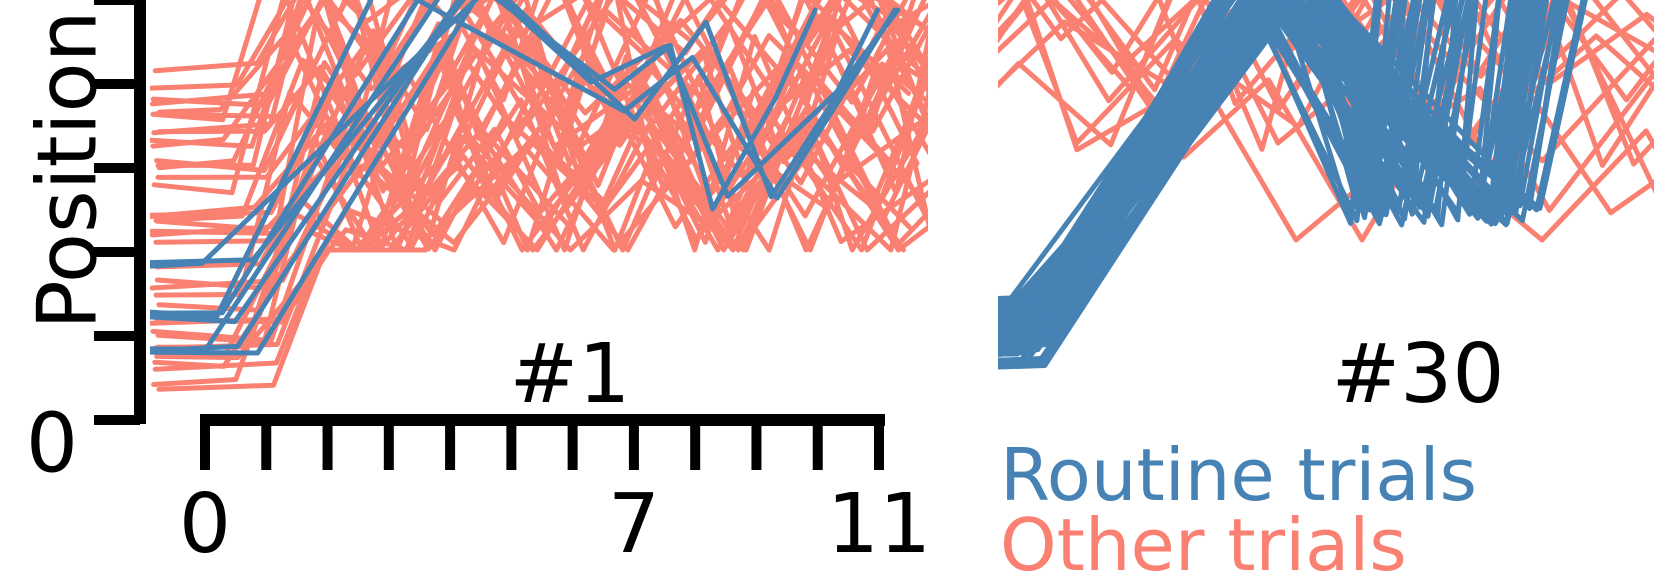  I want to click on panel-1-title: #1, so click(570, 374).